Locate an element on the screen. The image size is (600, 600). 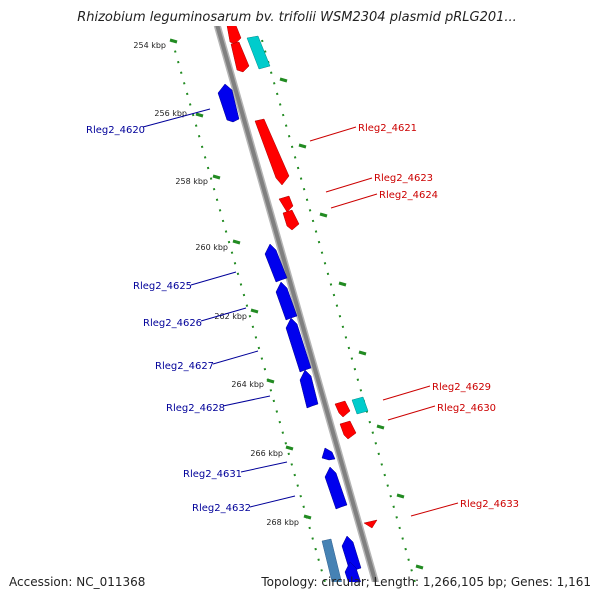
gene-label: Rleg2_4625 is located at coordinates (162, 286).